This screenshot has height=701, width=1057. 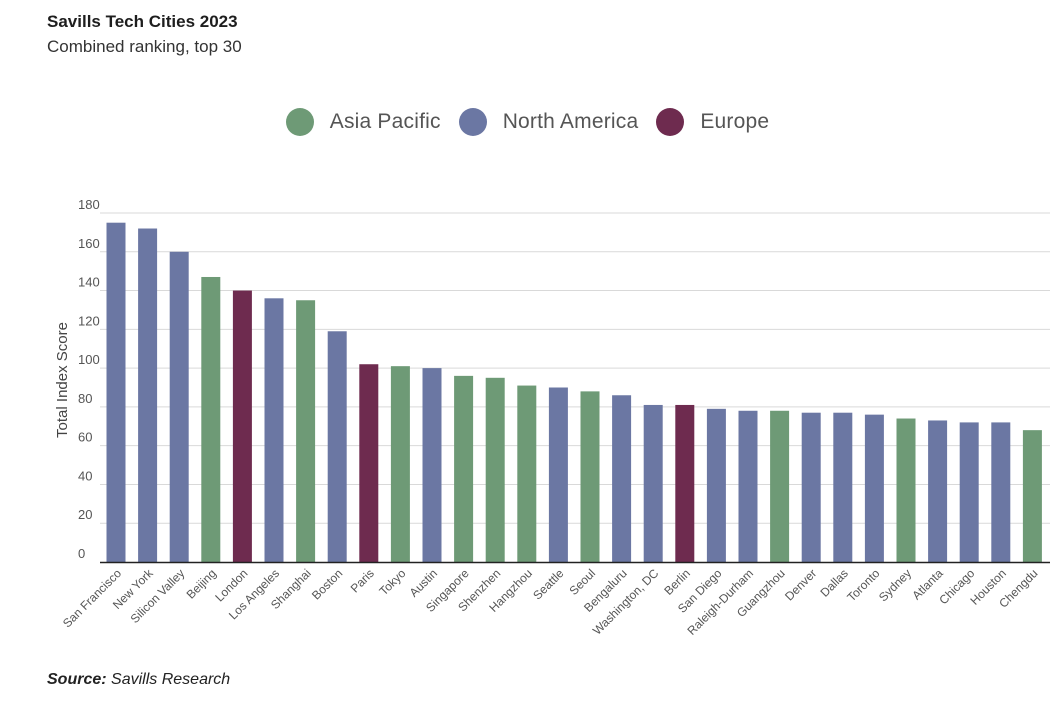 What do you see at coordinates (85, 437) in the screenshot?
I see `y-tick-label: 60` at bounding box center [85, 437].